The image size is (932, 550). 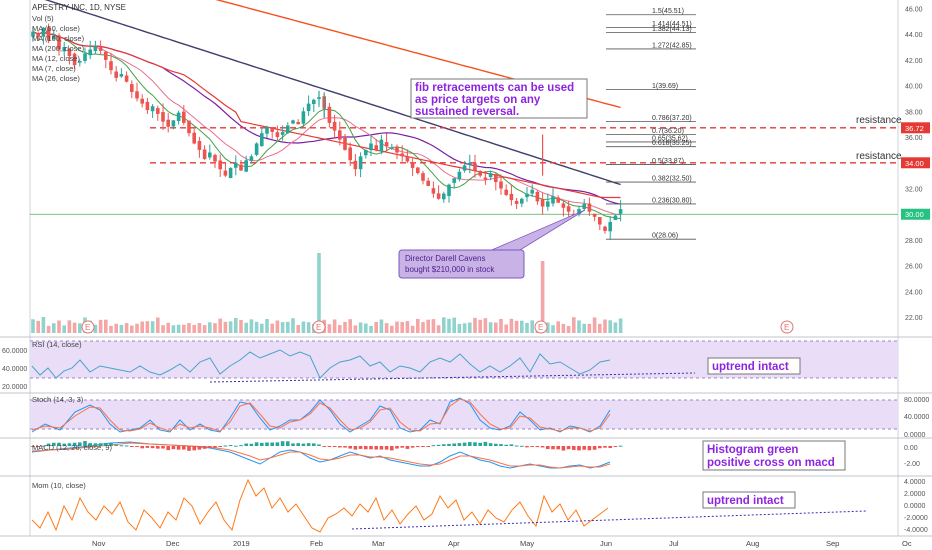 What do you see at coordinates (437, 327) in the screenshot?
I see `earnings-markers: E E E E` at bounding box center [437, 327].